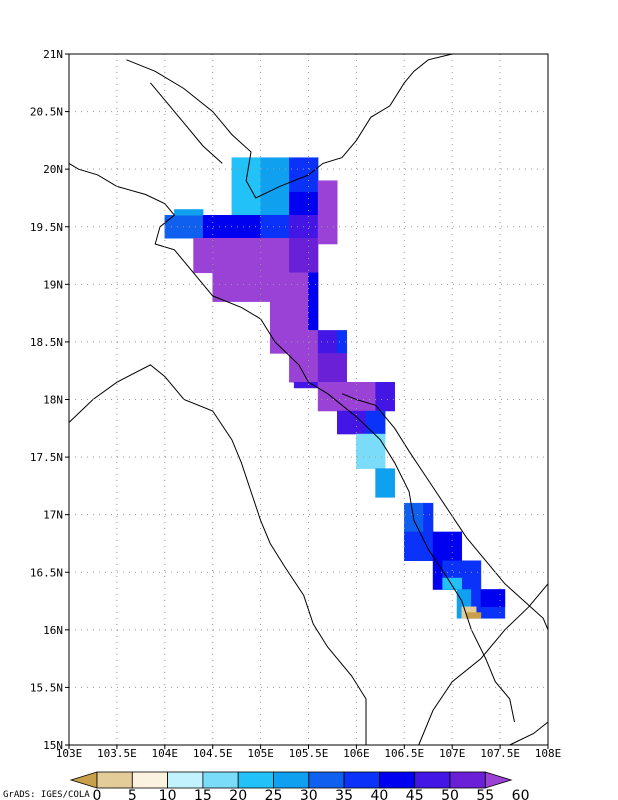  What do you see at coordinates (117, 753) in the screenshot?
I see `lon-tick-label: 103.5E` at bounding box center [117, 753].